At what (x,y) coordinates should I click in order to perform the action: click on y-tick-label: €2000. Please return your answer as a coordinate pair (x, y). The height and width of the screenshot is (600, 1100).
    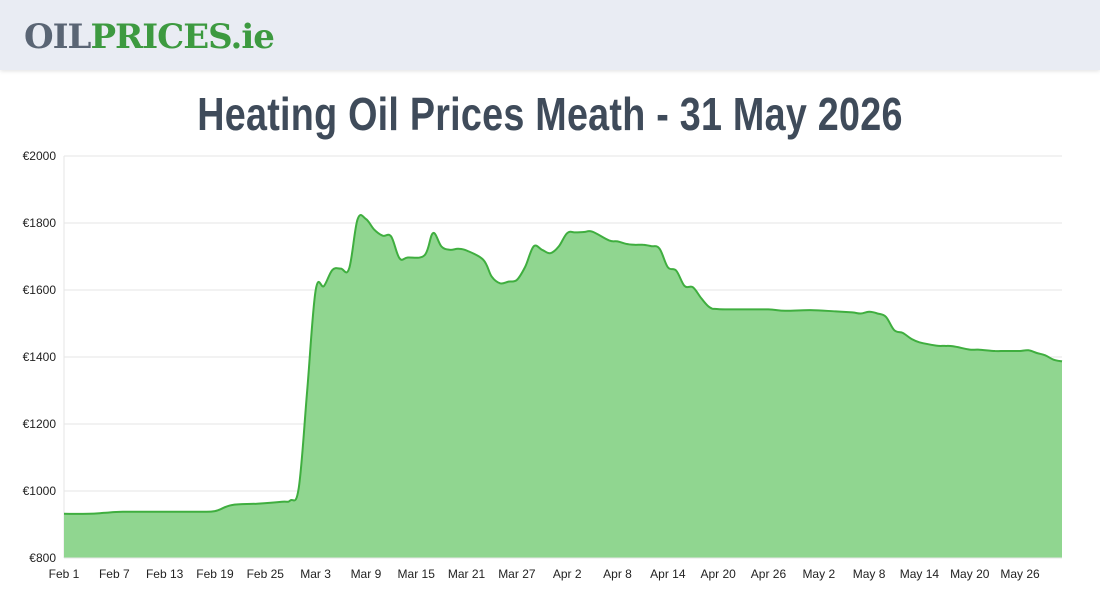
    Looking at the image, I should click on (40, 156).